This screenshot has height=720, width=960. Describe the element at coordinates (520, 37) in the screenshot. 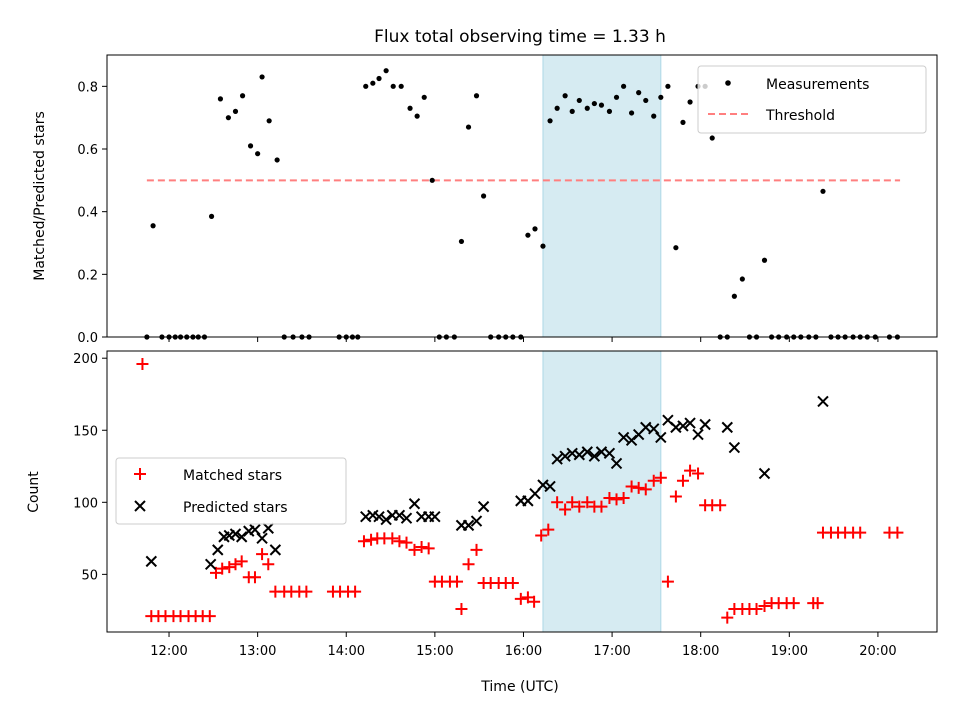

I see `chart-title: Flux total observing time = 1.33 h` at that location.